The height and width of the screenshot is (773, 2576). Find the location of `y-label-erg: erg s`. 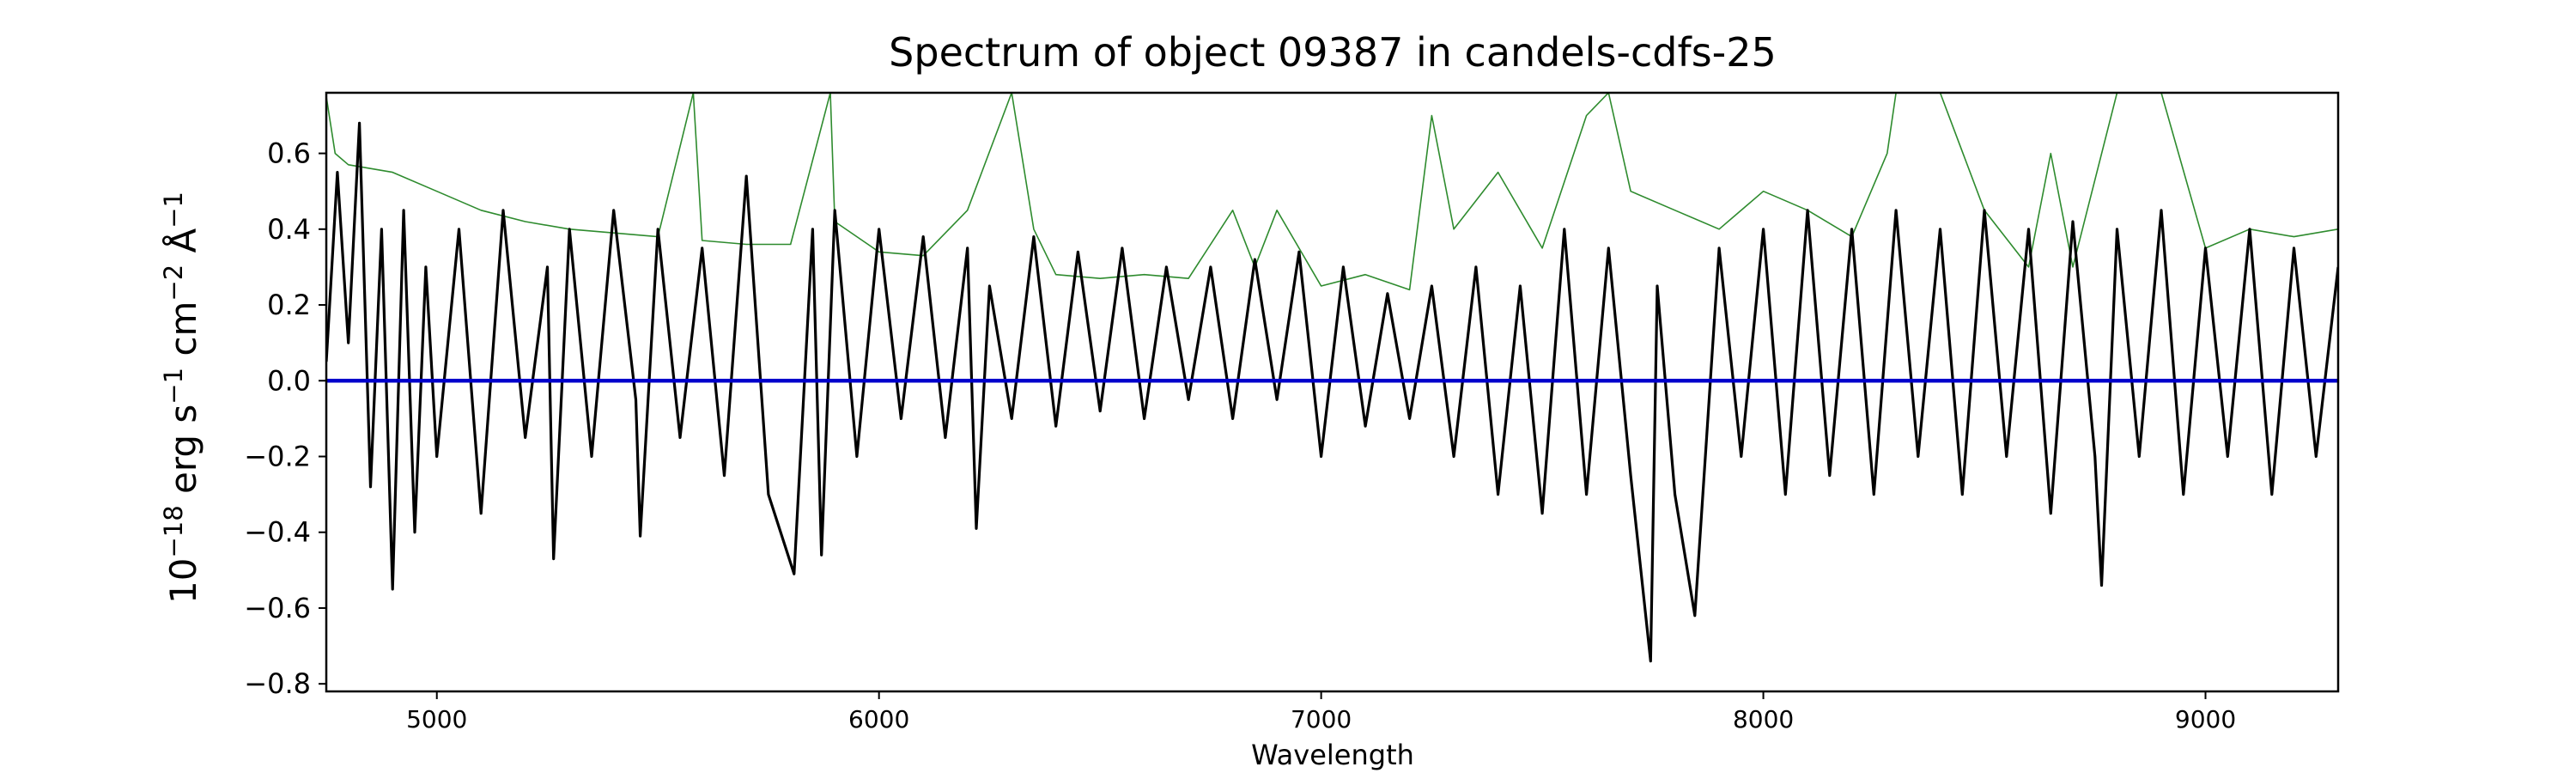

y-label-erg: erg s is located at coordinates (183, 455).